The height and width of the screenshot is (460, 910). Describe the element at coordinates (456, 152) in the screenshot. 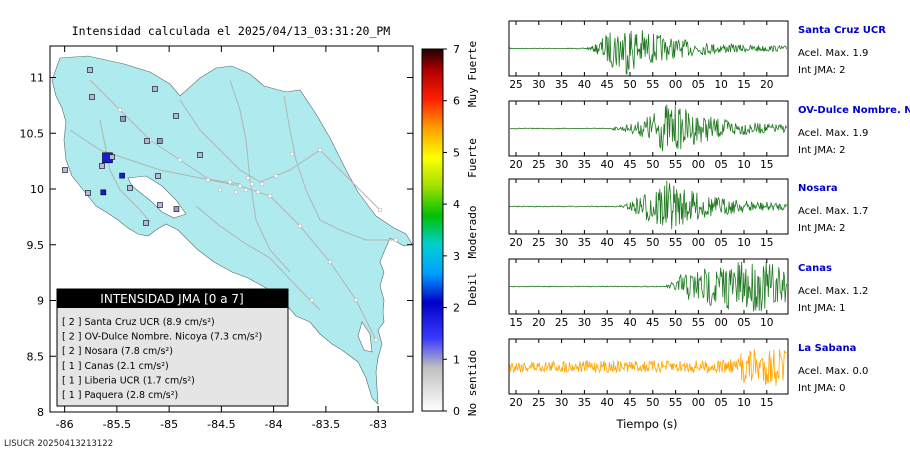

I see `colorbar-tick-label: 5` at that location.